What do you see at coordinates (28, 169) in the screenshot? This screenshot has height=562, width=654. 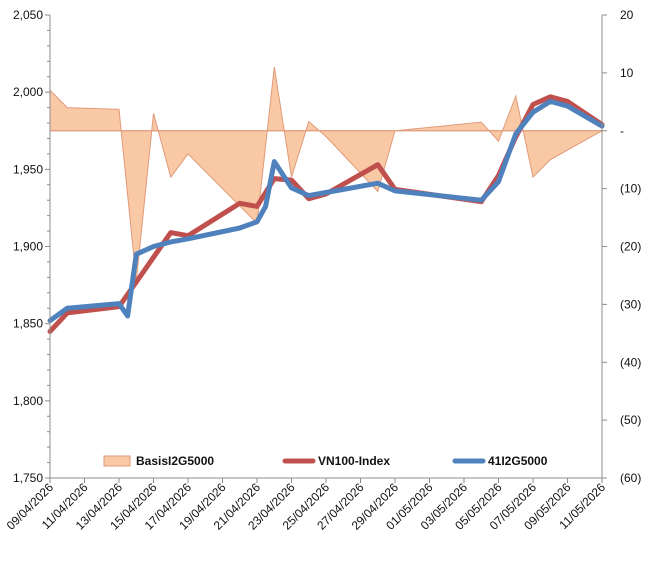 I see `left-axis-tick-label: 1,950` at bounding box center [28, 169].